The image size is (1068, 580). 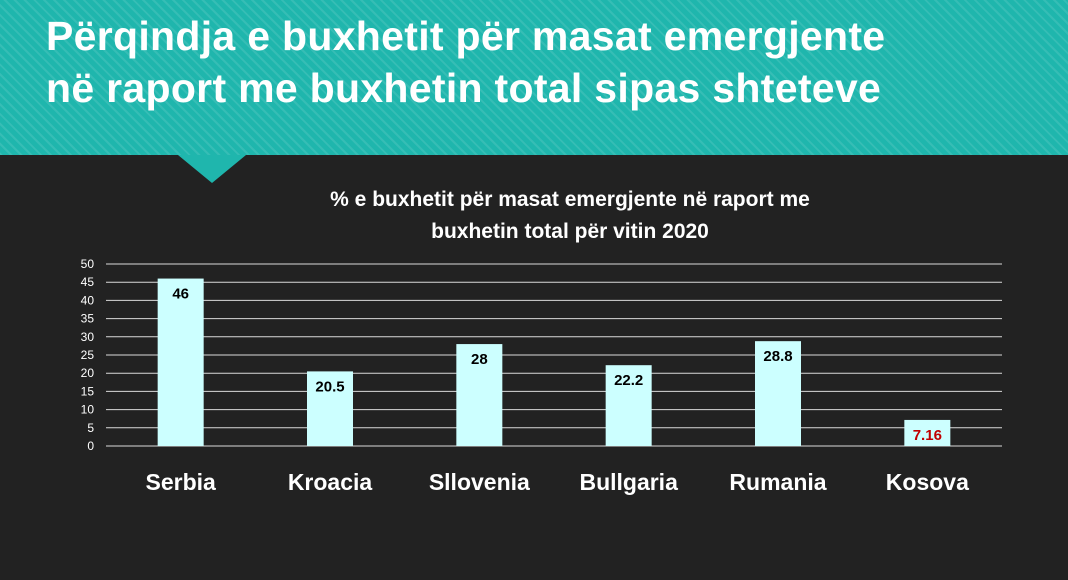 I want to click on y-tick-label: 0, so click(x=90, y=446).